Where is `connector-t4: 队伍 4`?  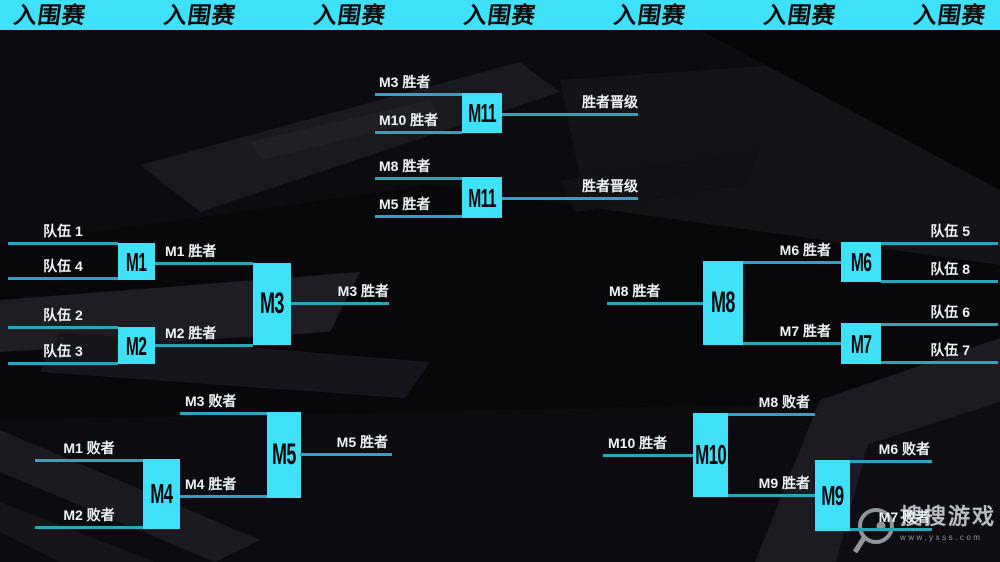
connector-t4: 队伍 4 is located at coordinates (63, 269).